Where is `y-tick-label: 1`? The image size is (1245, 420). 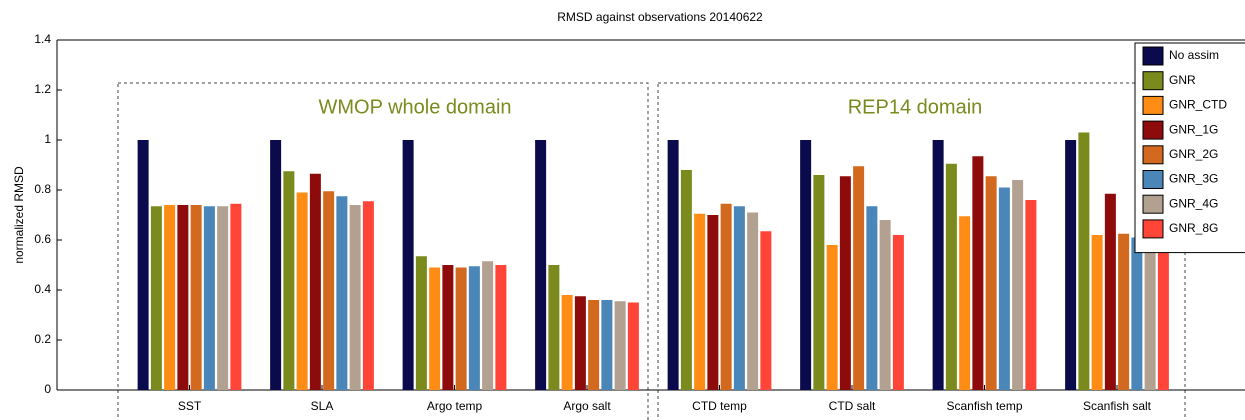
y-tick-label: 1 is located at coordinates (47, 139).